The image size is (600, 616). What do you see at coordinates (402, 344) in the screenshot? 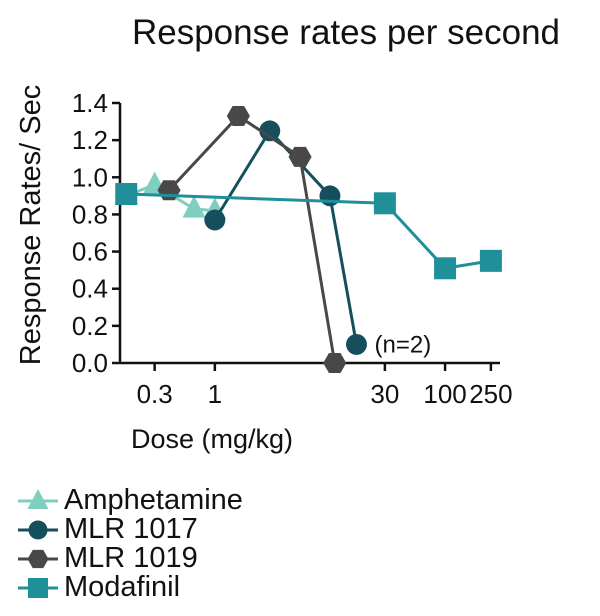
I see `annotation-label: (n=2)` at bounding box center [402, 344].